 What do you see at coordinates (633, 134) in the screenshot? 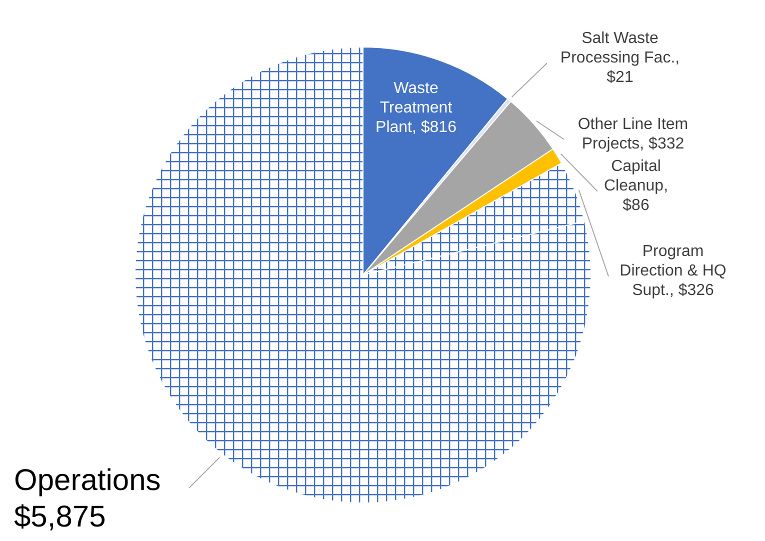
I see `slice-label: Other Line Item Projects, $332` at bounding box center [633, 134].